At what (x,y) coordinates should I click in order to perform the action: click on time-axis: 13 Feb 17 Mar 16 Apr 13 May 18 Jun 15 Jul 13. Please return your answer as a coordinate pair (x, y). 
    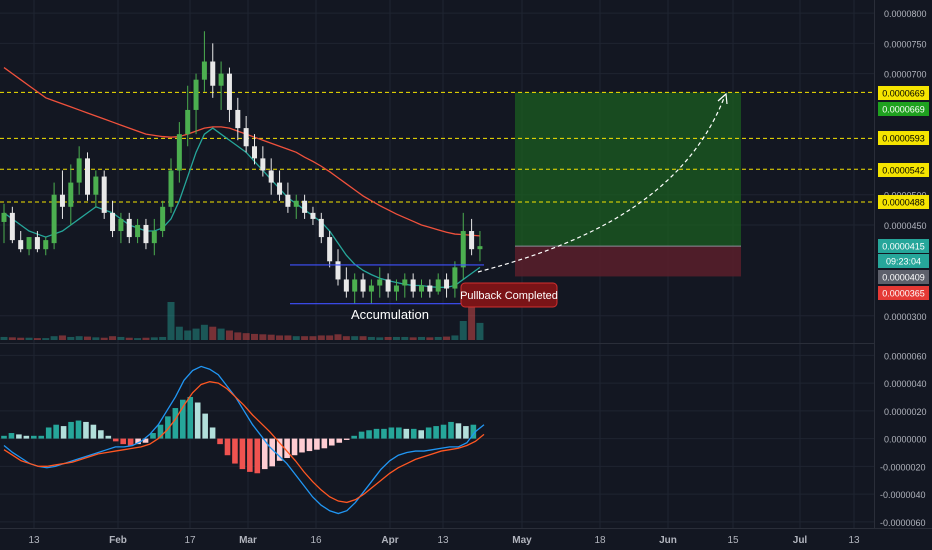
    Looking at the image, I should click on (444, 540).